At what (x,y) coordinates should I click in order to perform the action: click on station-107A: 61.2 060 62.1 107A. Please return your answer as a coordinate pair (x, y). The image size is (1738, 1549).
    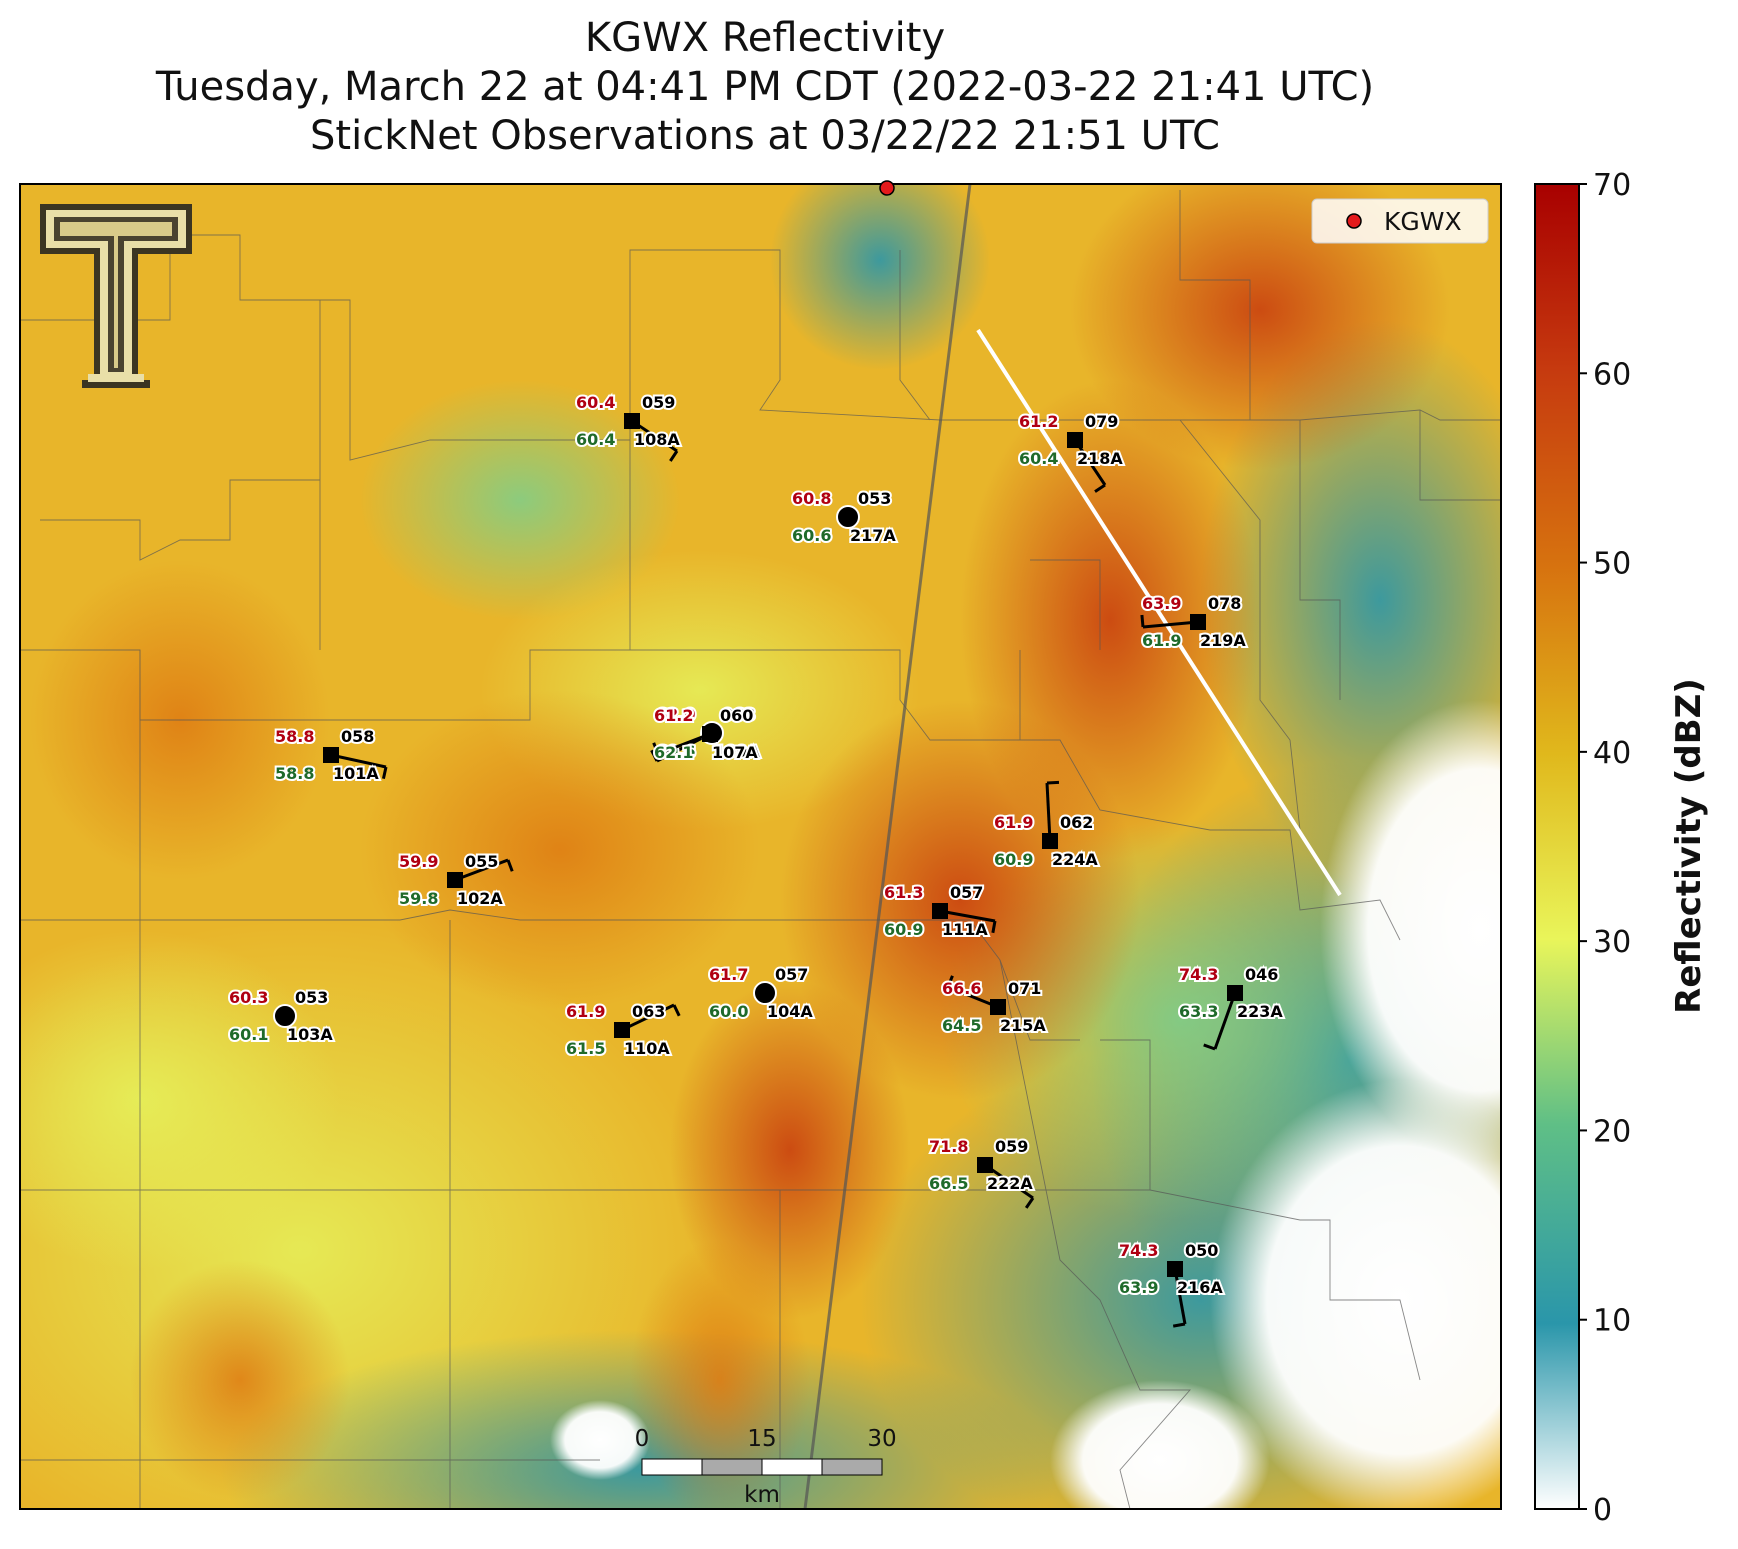
    Looking at the image, I should click on (706, 734).